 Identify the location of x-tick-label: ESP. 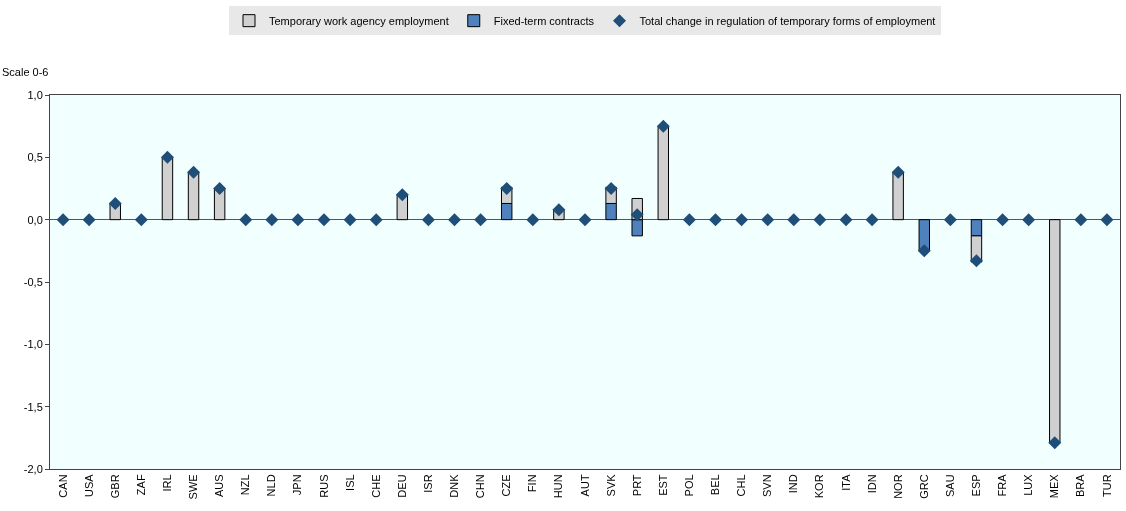
(976, 485).